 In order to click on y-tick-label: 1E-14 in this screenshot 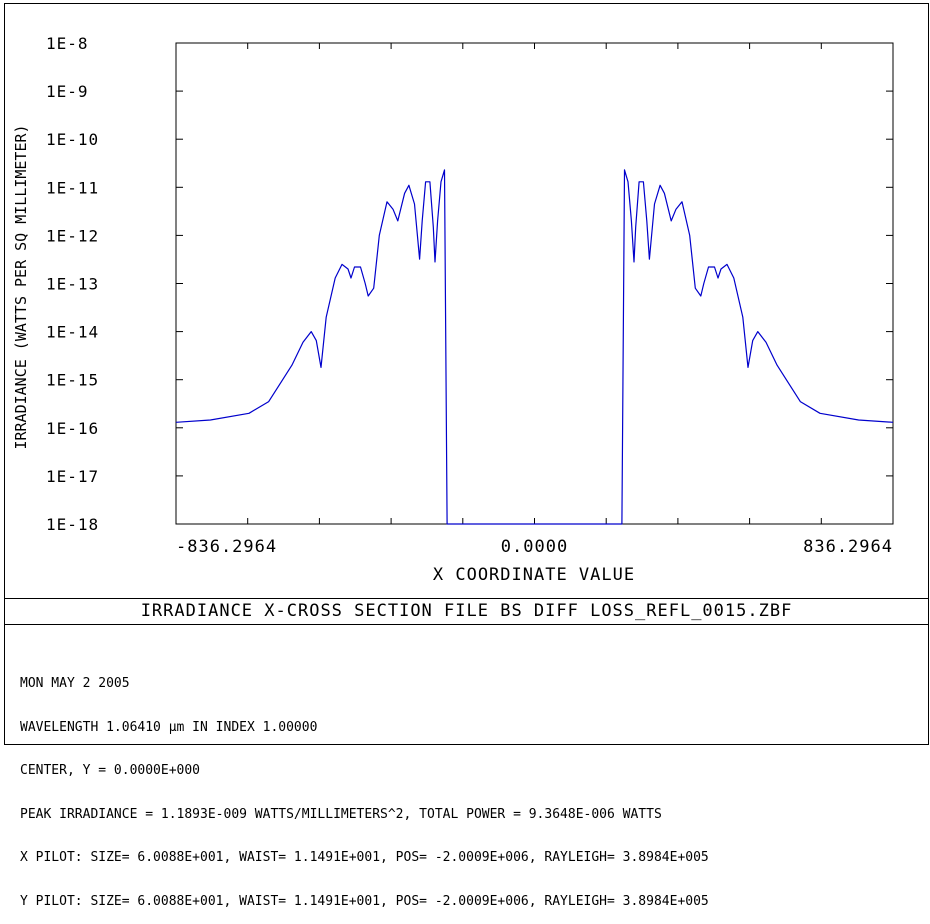, I will do `click(72, 332)`.